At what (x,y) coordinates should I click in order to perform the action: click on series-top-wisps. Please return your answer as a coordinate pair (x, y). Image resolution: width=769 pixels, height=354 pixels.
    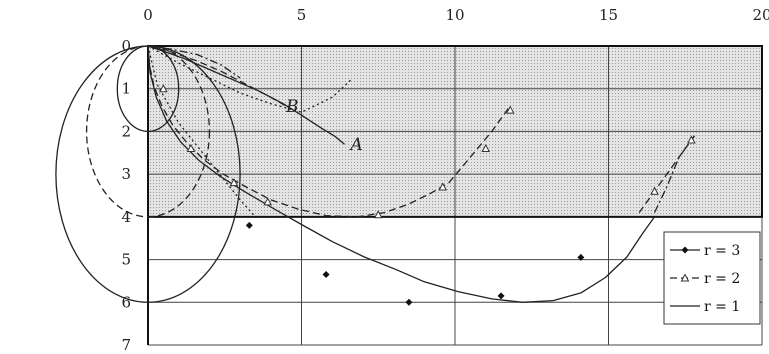
    Looking at the image, I should click on (194, 62).